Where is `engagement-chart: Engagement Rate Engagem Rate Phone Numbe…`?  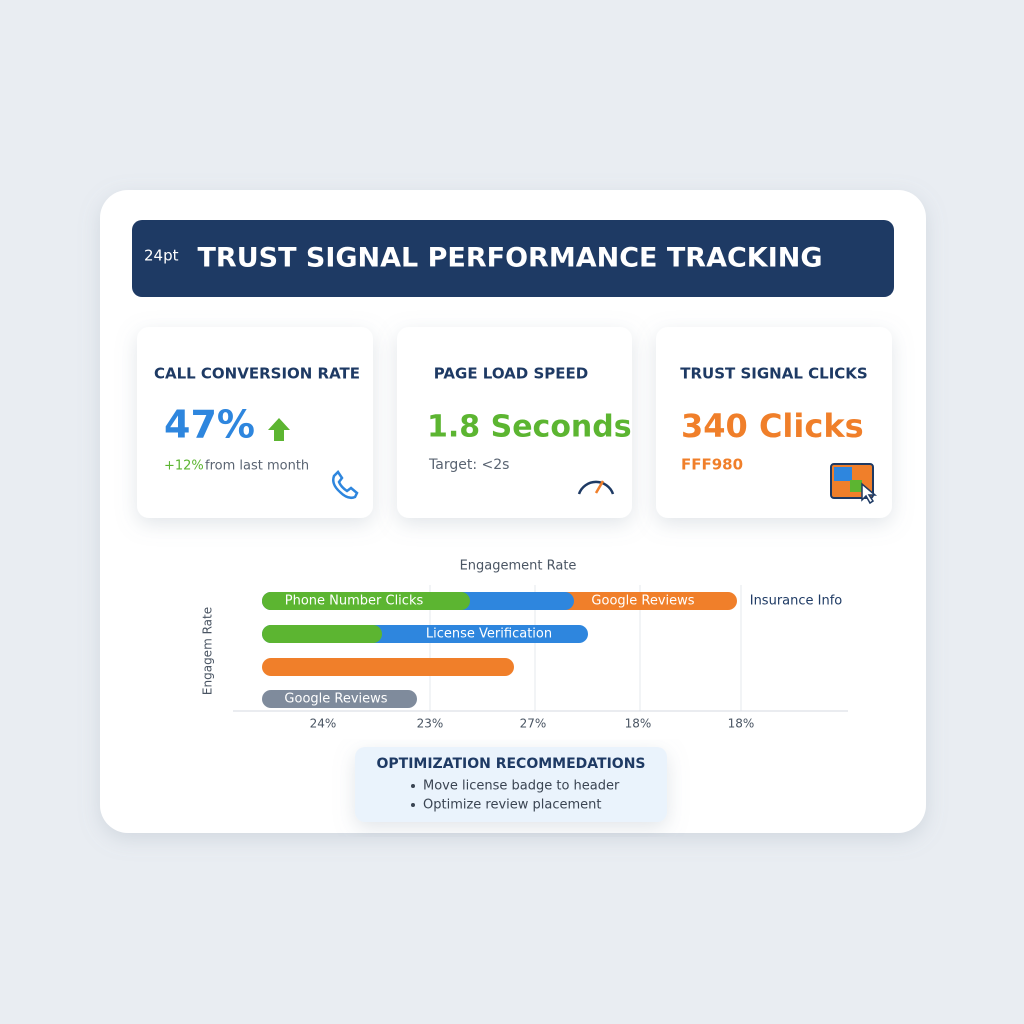
engagement-chart: Engagement Rate Engagem Rate Phone Numbe… is located at coordinates (524, 645).